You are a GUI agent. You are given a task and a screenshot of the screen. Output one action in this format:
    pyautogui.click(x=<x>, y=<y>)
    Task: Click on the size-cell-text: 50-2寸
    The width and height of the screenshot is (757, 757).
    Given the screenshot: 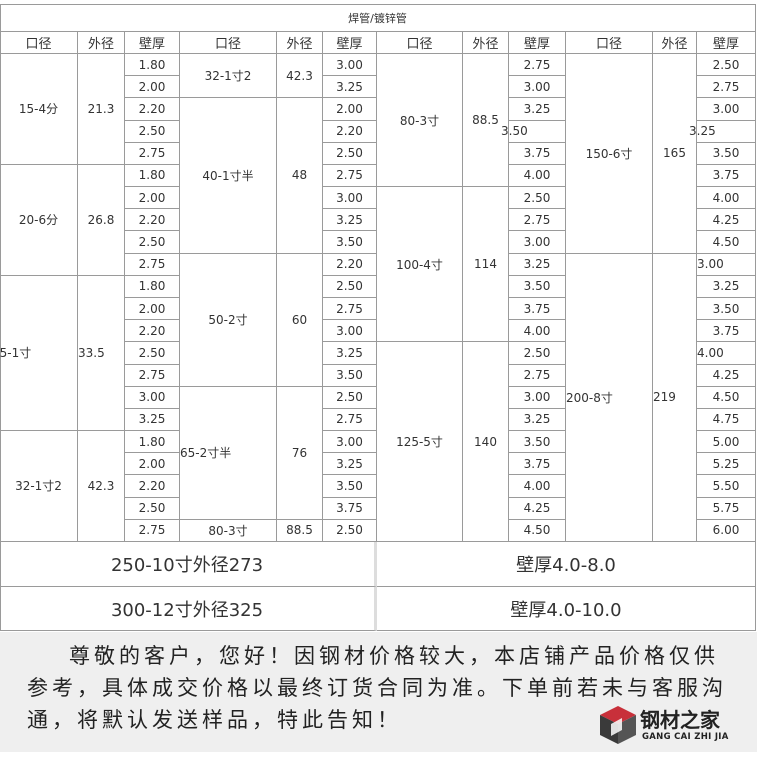 What is the action you would take?
    pyautogui.click(x=228, y=320)
    